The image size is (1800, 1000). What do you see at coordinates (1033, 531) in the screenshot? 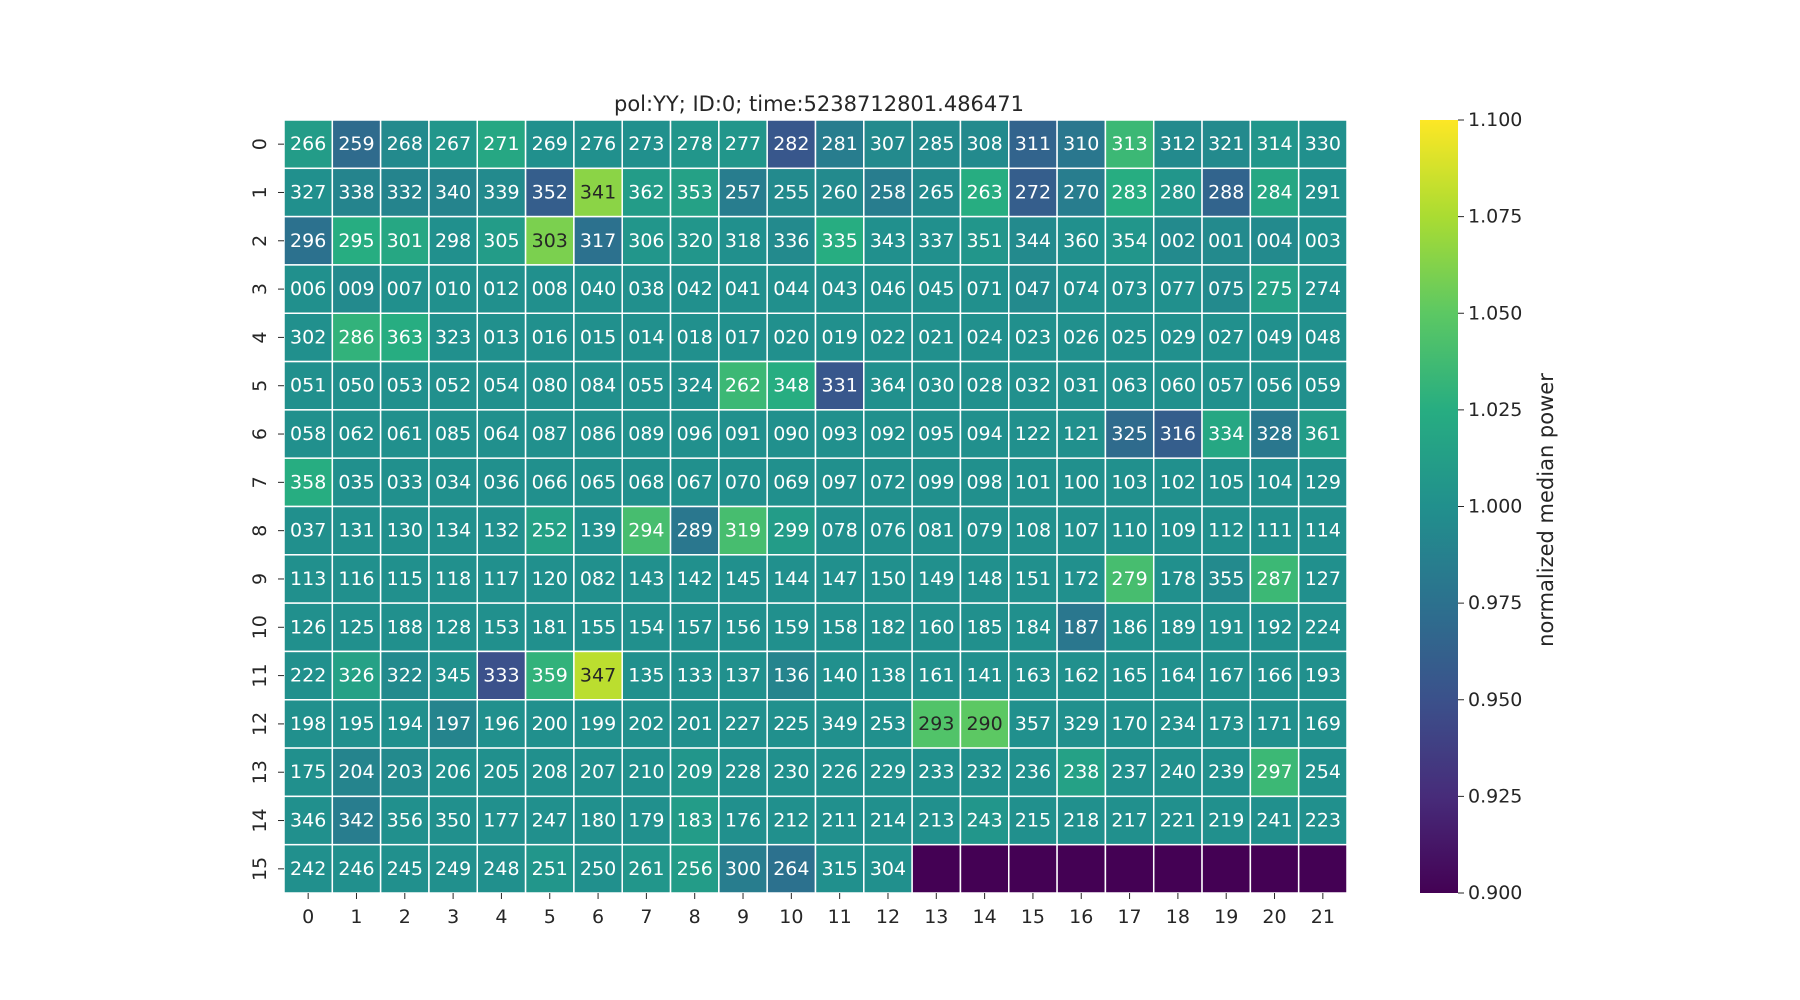
I see `cell-label: 108` at bounding box center [1033, 531].